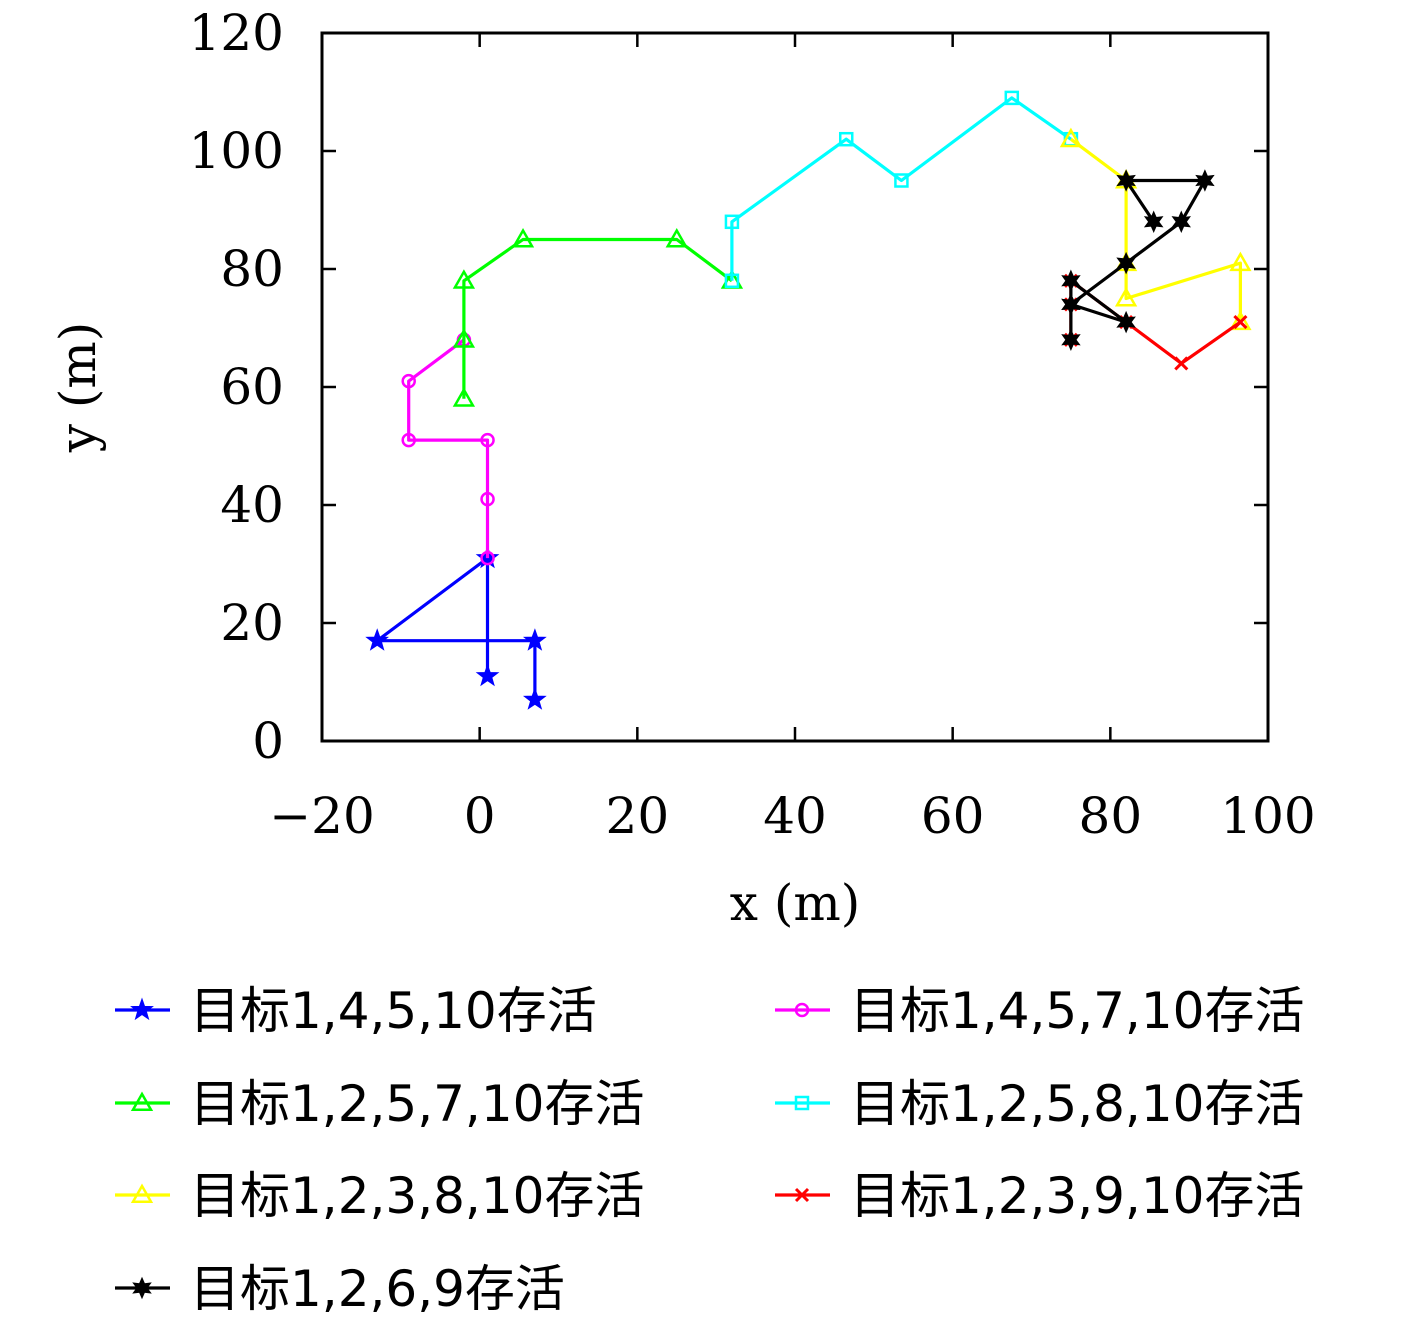 This screenshot has height=1331, width=1417. What do you see at coordinates (322, 816) in the screenshot?
I see `x-tick-label: −20` at bounding box center [322, 816].